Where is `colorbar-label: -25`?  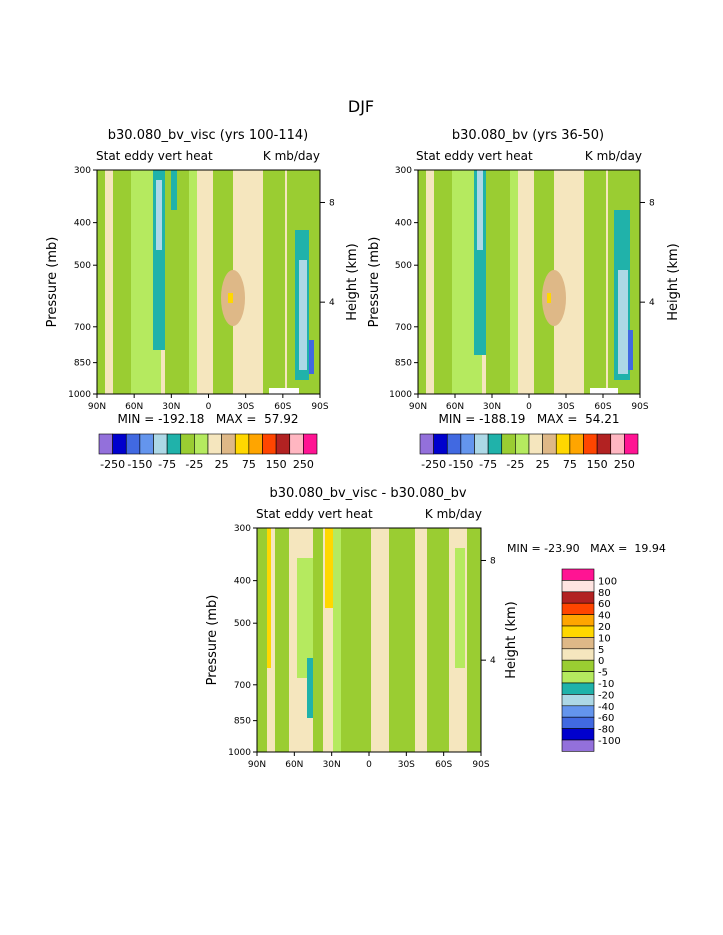 colorbar-label: -25 is located at coordinates (515, 464).